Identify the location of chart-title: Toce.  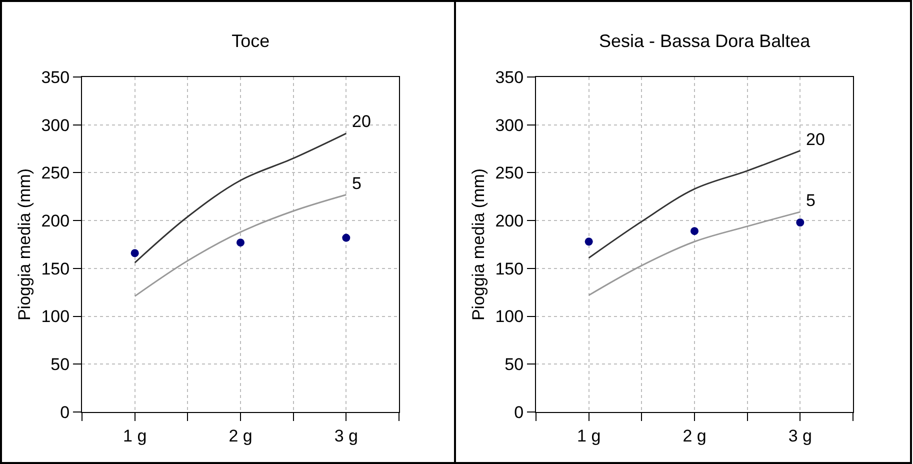
(251, 40).